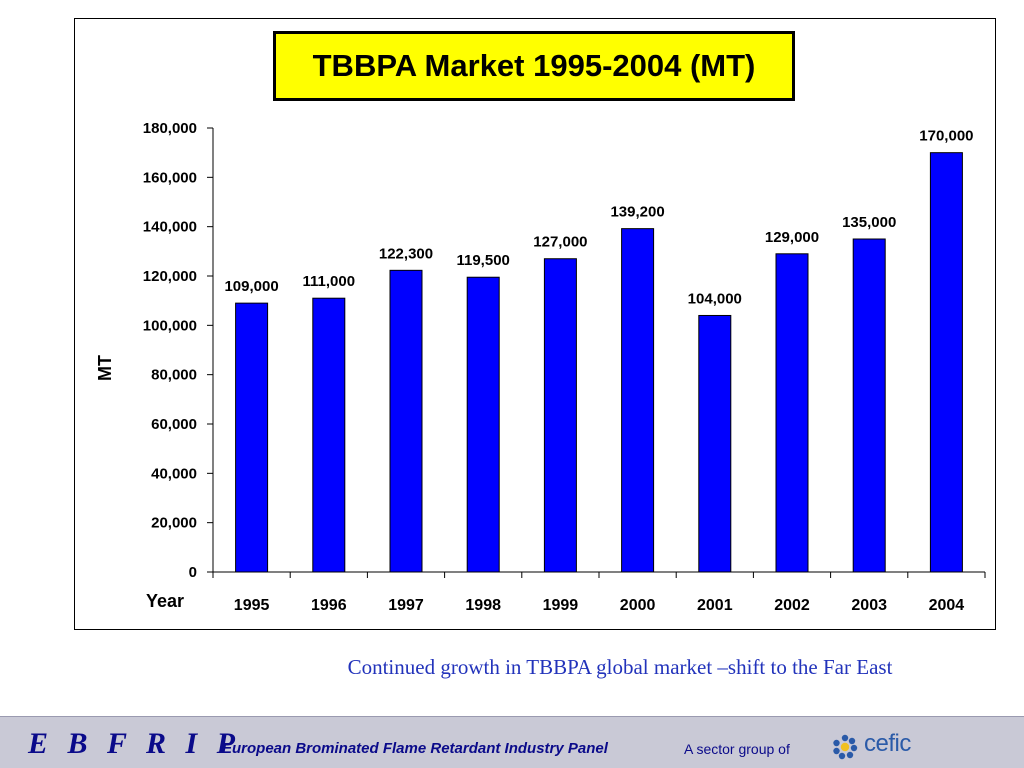  What do you see at coordinates (134, 743) in the screenshot?
I see `footer-brand: E B F R I P` at bounding box center [134, 743].